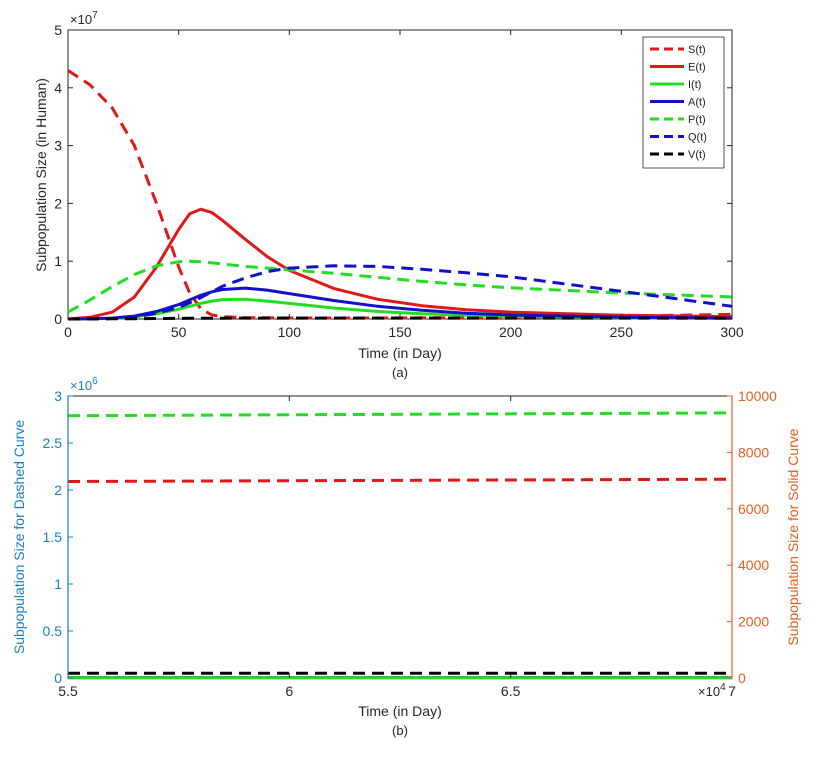 The image size is (818, 757). What do you see at coordinates (742, 678) in the screenshot?
I see `panel-b-right-y-tick-label: 0` at bounding box center [742, 678].